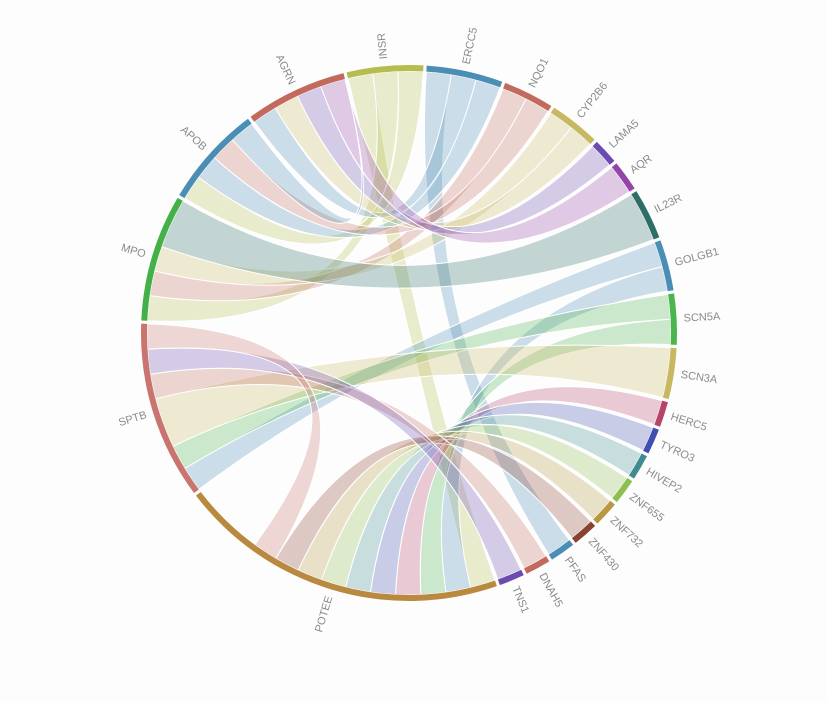  What do you see at coordinates (593, 100) in the screenshot?
I see `label-cyp2b6: CYP2B6` at bounding box center [593, 100].